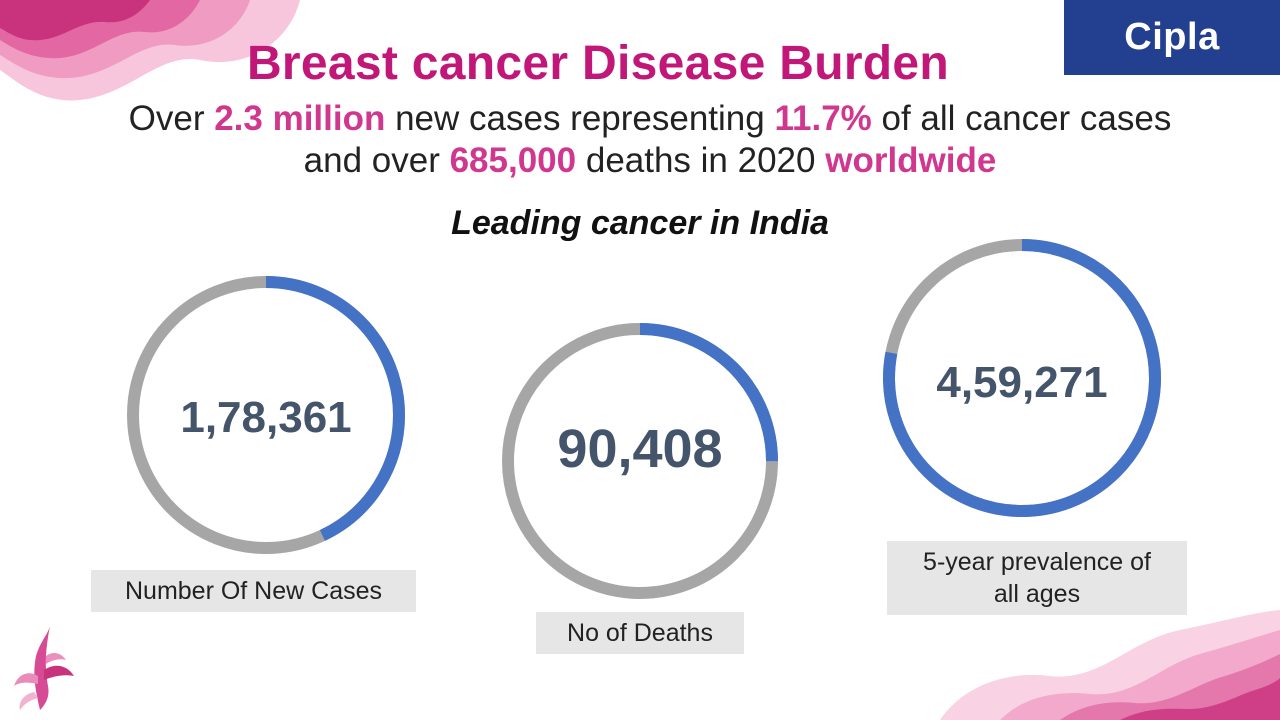 This screenshot has width=1280, height=720. What do you see at coordinates (44, 668) in the screenshot?
I see `decorative-butterfly-icon` at bounding box center [44, 668].